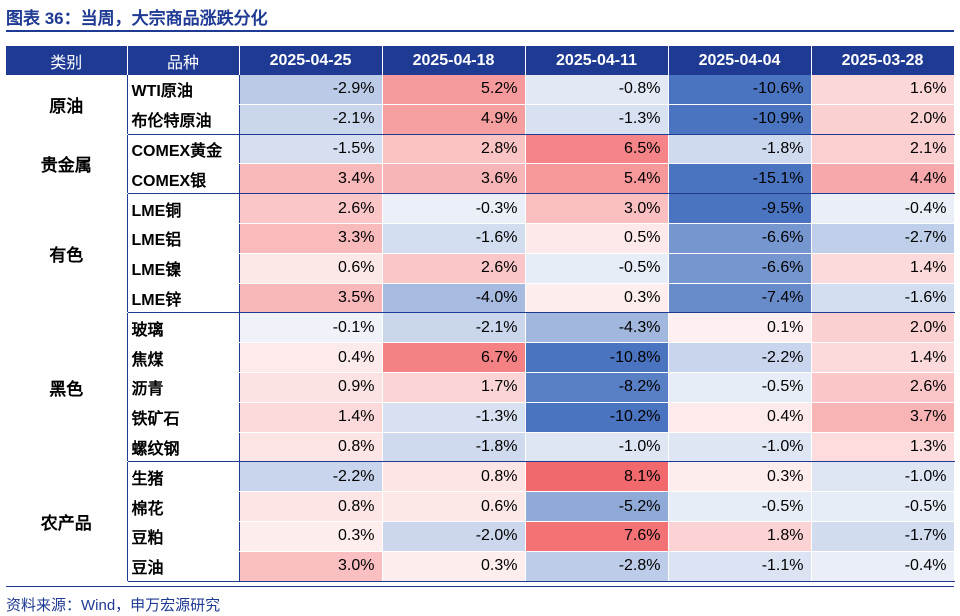  I want to click on value-cell: 1.7%, so click(454, 387).